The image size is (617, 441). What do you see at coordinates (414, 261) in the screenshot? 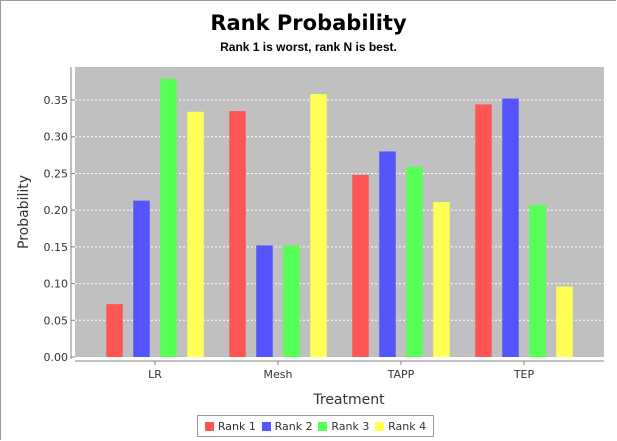
I see `bar-rank-3-tapp` at bounding box center [414, 261].